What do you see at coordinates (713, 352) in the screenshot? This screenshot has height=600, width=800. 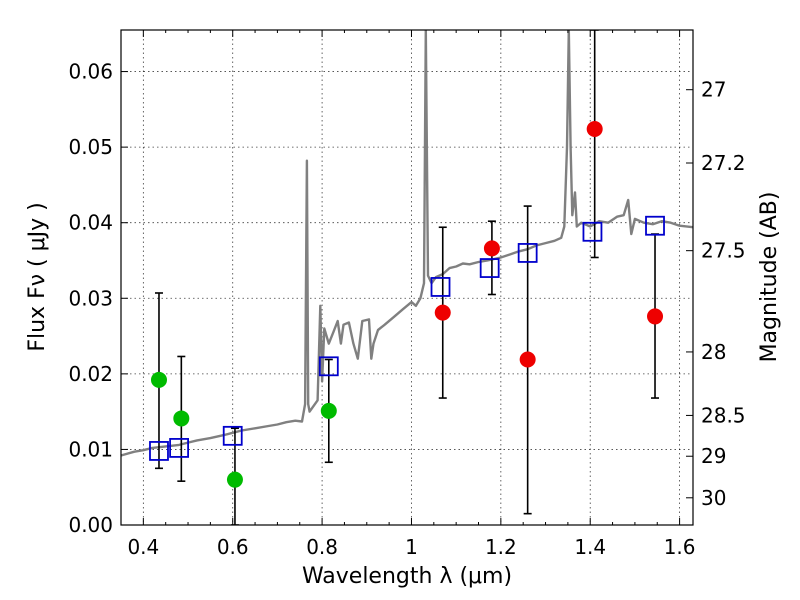 I see `right-tick-label: 28` at bounding box center [713, 352].